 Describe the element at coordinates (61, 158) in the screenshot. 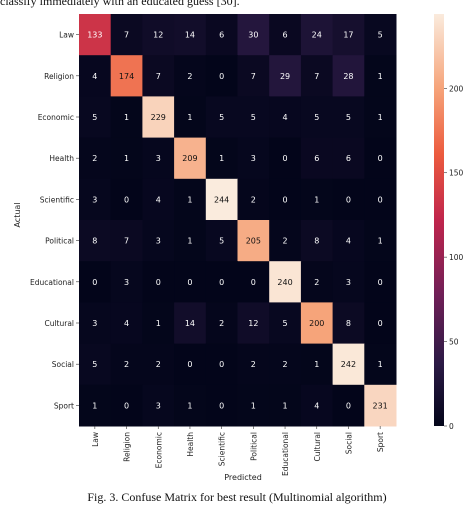

I see `y-tick-label: Health` at that location.